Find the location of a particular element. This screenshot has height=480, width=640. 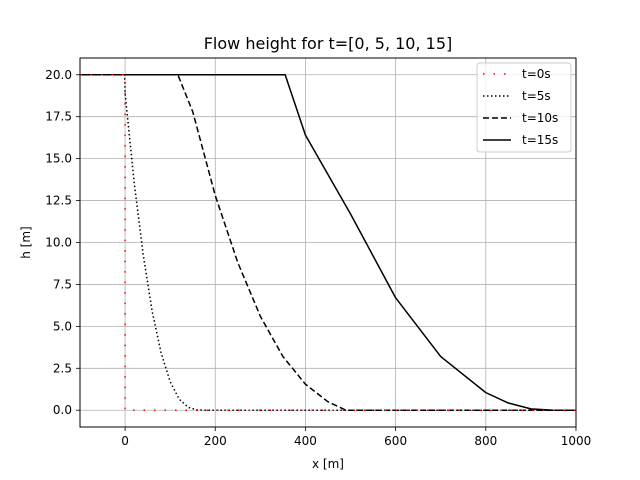

legend-label: t=5s is located at coordinates (536, 96).